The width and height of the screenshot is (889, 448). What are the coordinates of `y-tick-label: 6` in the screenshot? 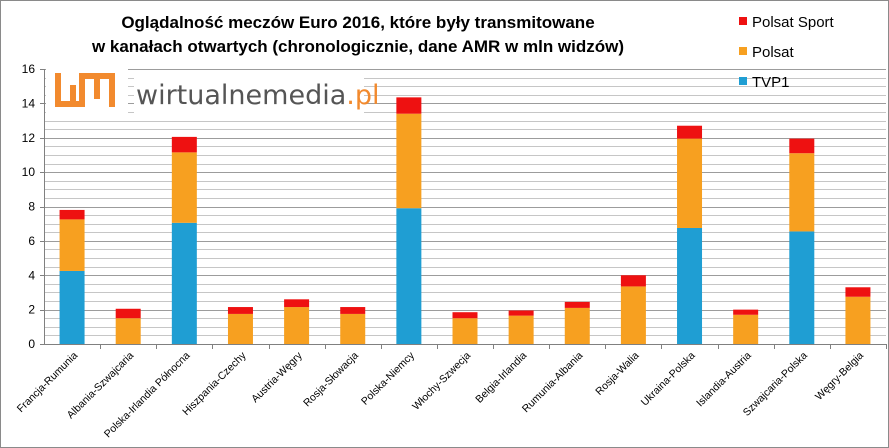 It's located at (31, 241).